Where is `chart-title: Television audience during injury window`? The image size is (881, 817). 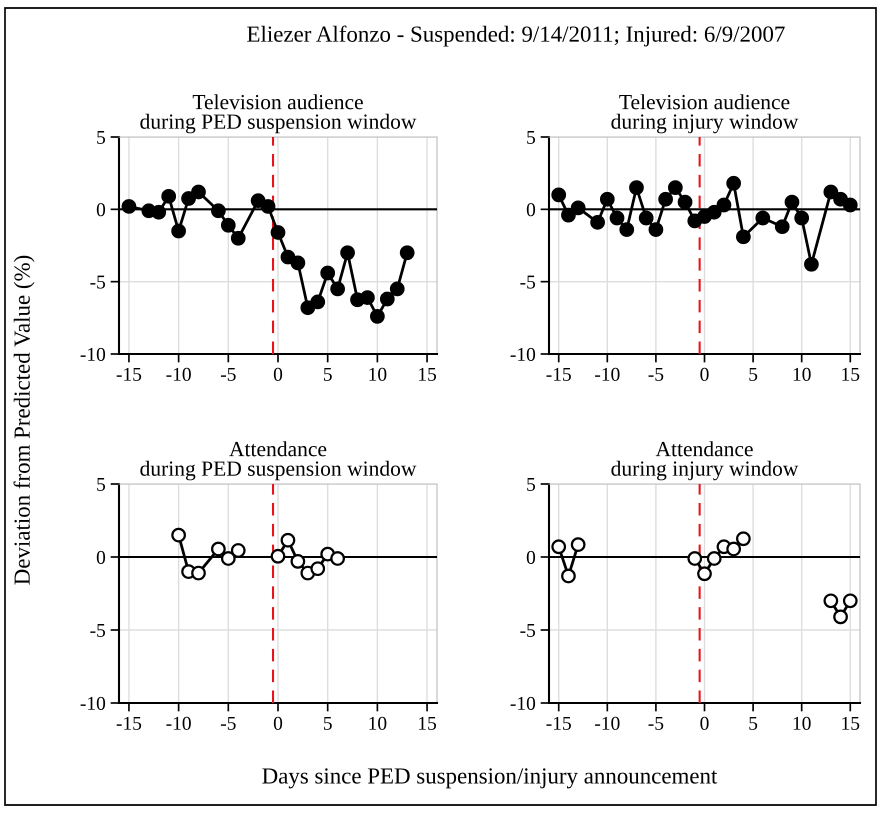
chart-title: Television audience during injury window is located at coordinates (704, 114).